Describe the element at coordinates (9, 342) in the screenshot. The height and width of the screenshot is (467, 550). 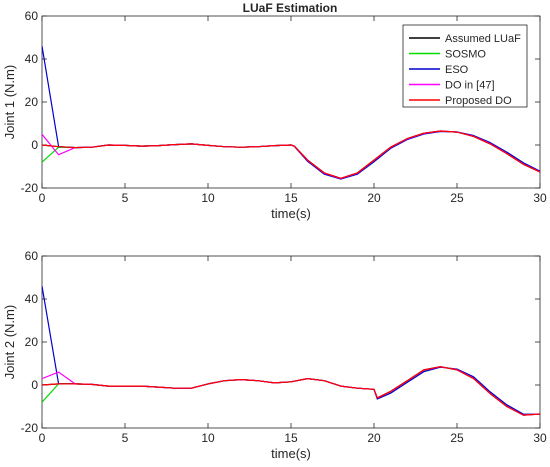
I see `y-axis-label: Joint 2 (N.m)` at that location.